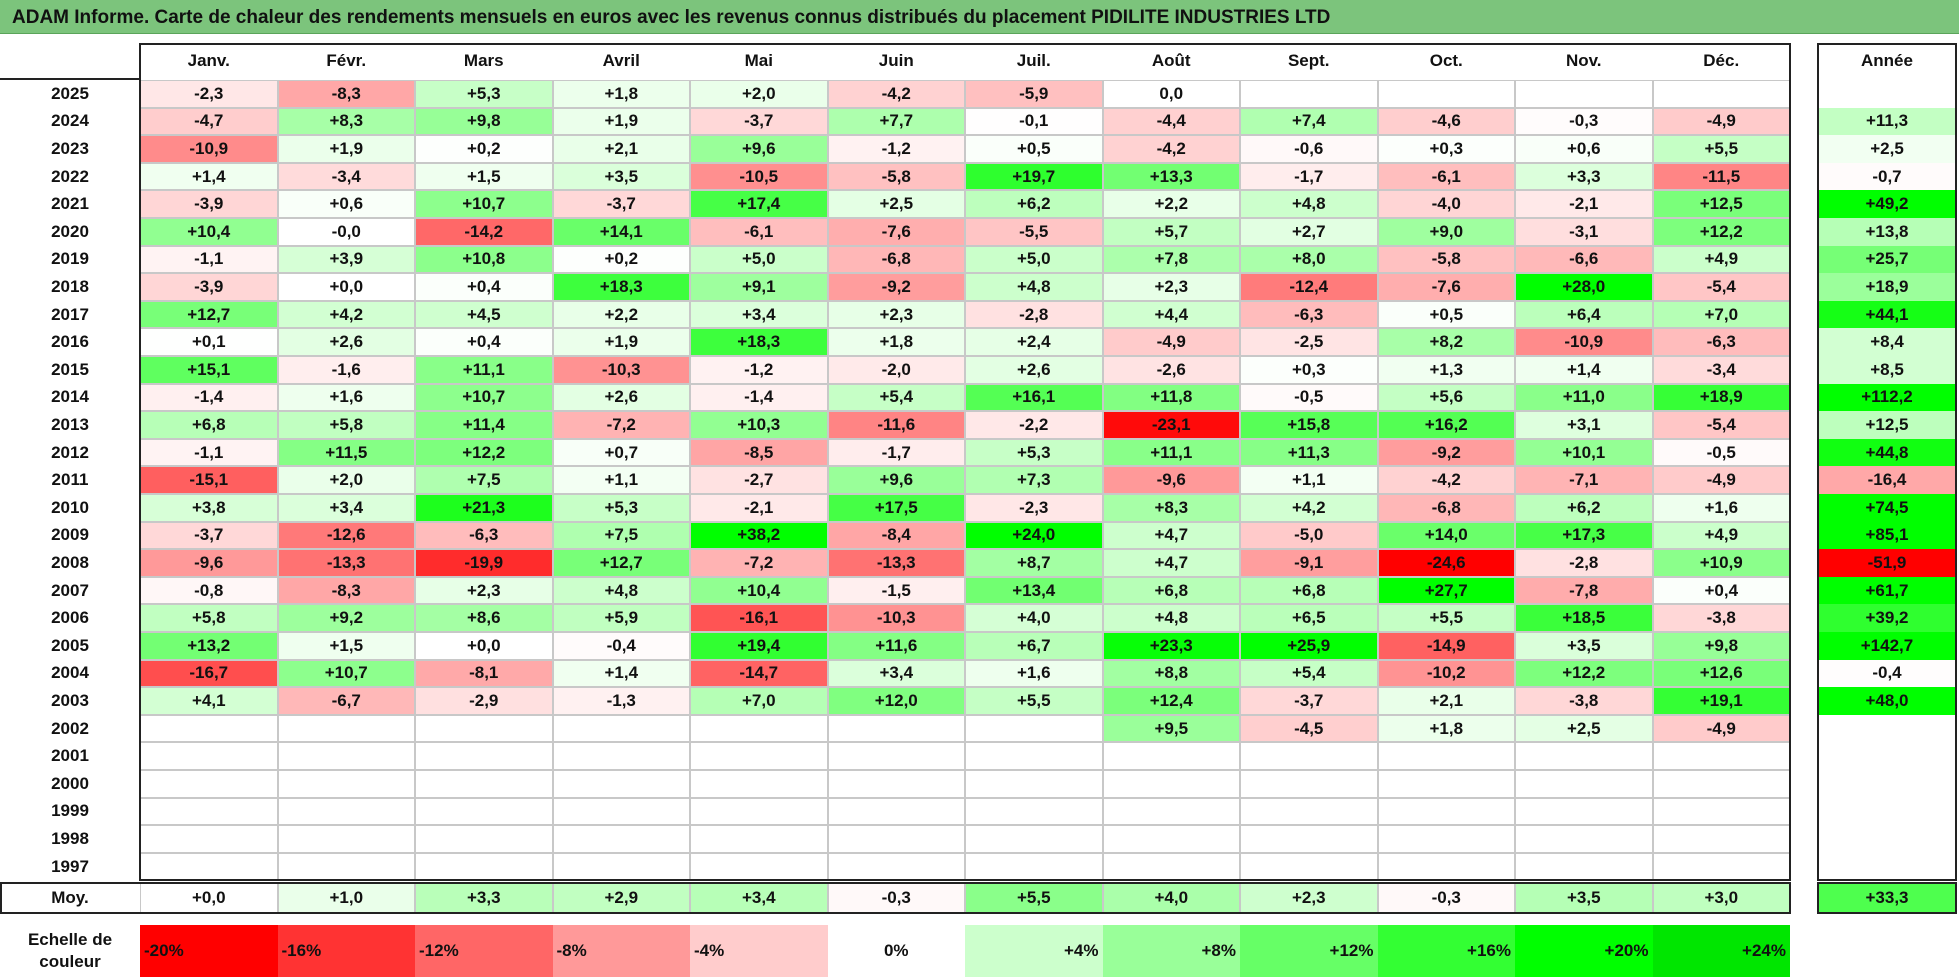 This screenshot has height=978, width=1959. Describe the element at coordinates (1034, 176) in the screenshot. I see `heatmap-cell: +19,7` at that location.